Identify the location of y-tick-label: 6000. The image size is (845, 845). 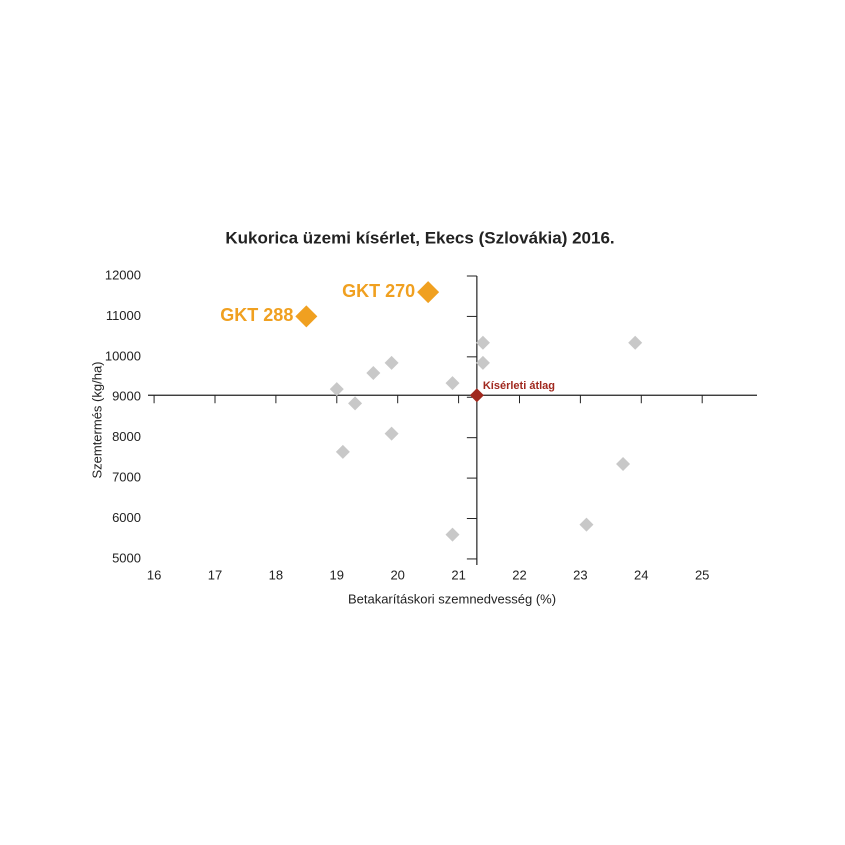
(126, 517).